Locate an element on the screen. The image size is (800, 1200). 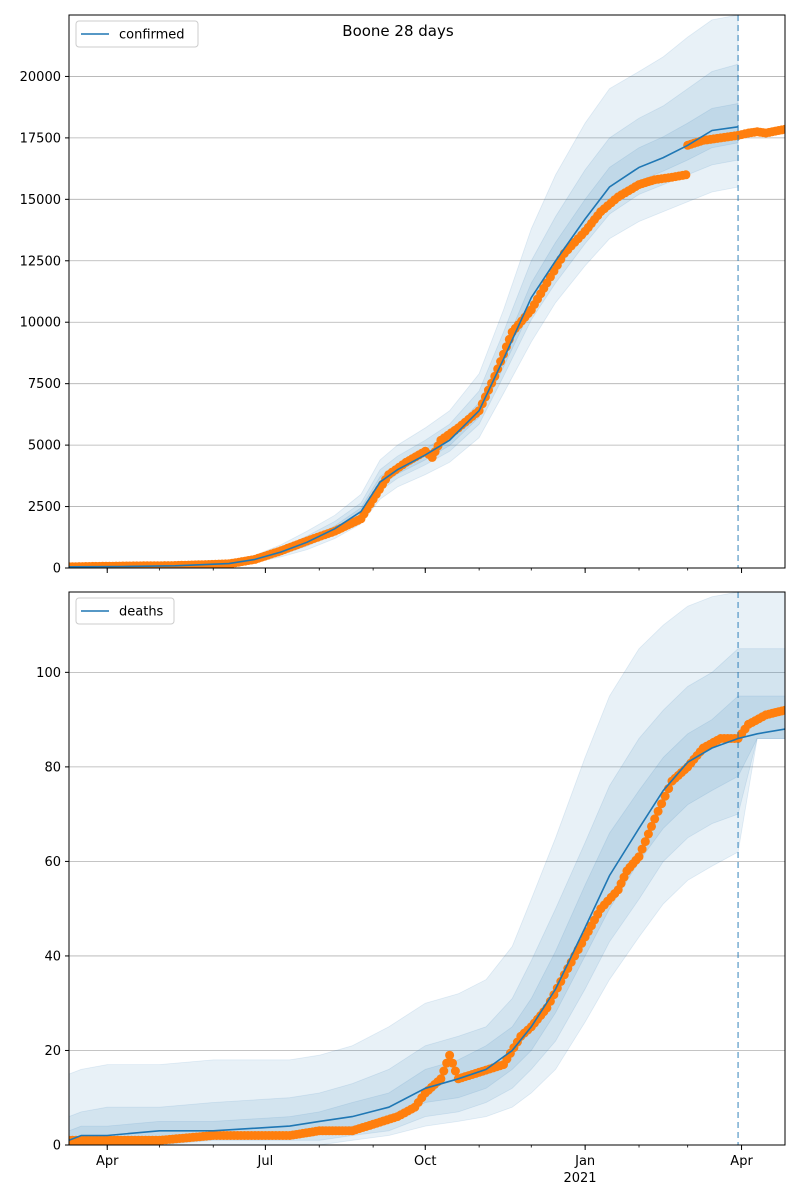
y-tick-label: 80 is located at coordinates (52, 767).